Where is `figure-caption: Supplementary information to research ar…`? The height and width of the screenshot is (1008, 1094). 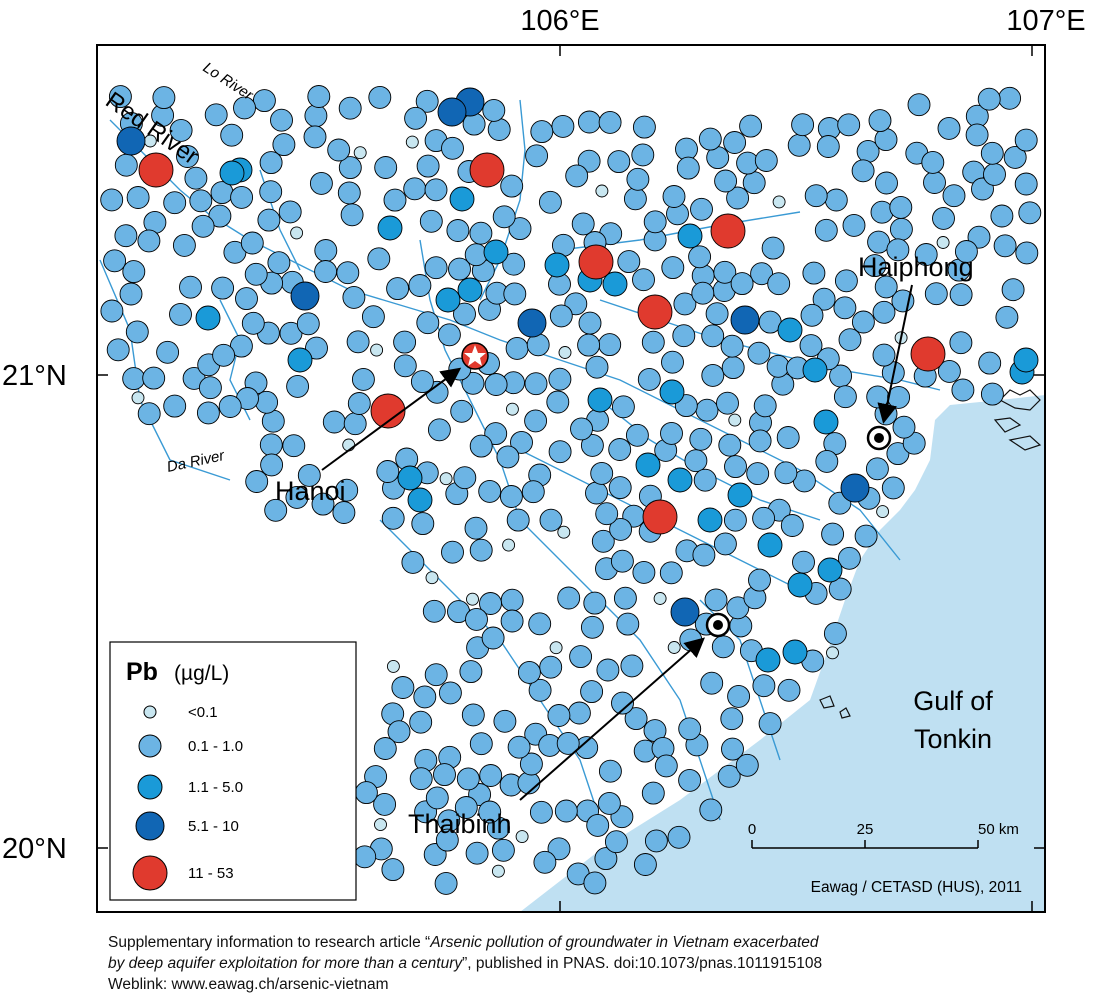
figure-caption: Supplementary information to research ar… is located at coordinates (598, 963).